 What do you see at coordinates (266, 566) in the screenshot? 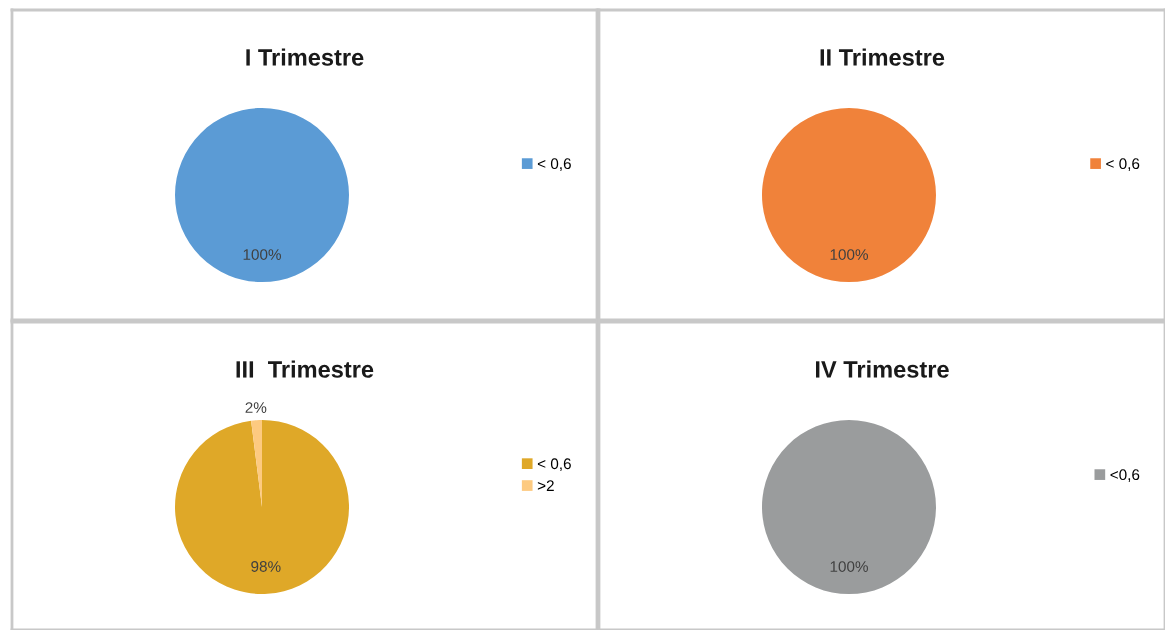
I see `data-label: 98%` at bounding box center [266, 566].